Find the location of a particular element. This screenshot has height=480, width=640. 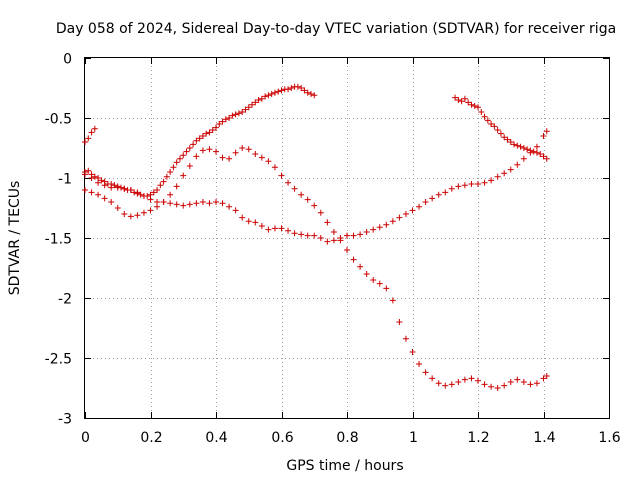

x-tick-label: 0.4 is located at coordinates (216, 438).